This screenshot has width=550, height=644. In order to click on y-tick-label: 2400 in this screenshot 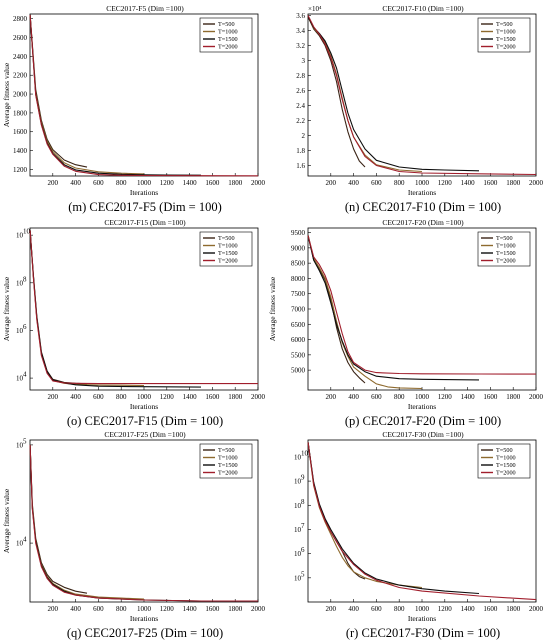, I will do `click(20, 57)`.